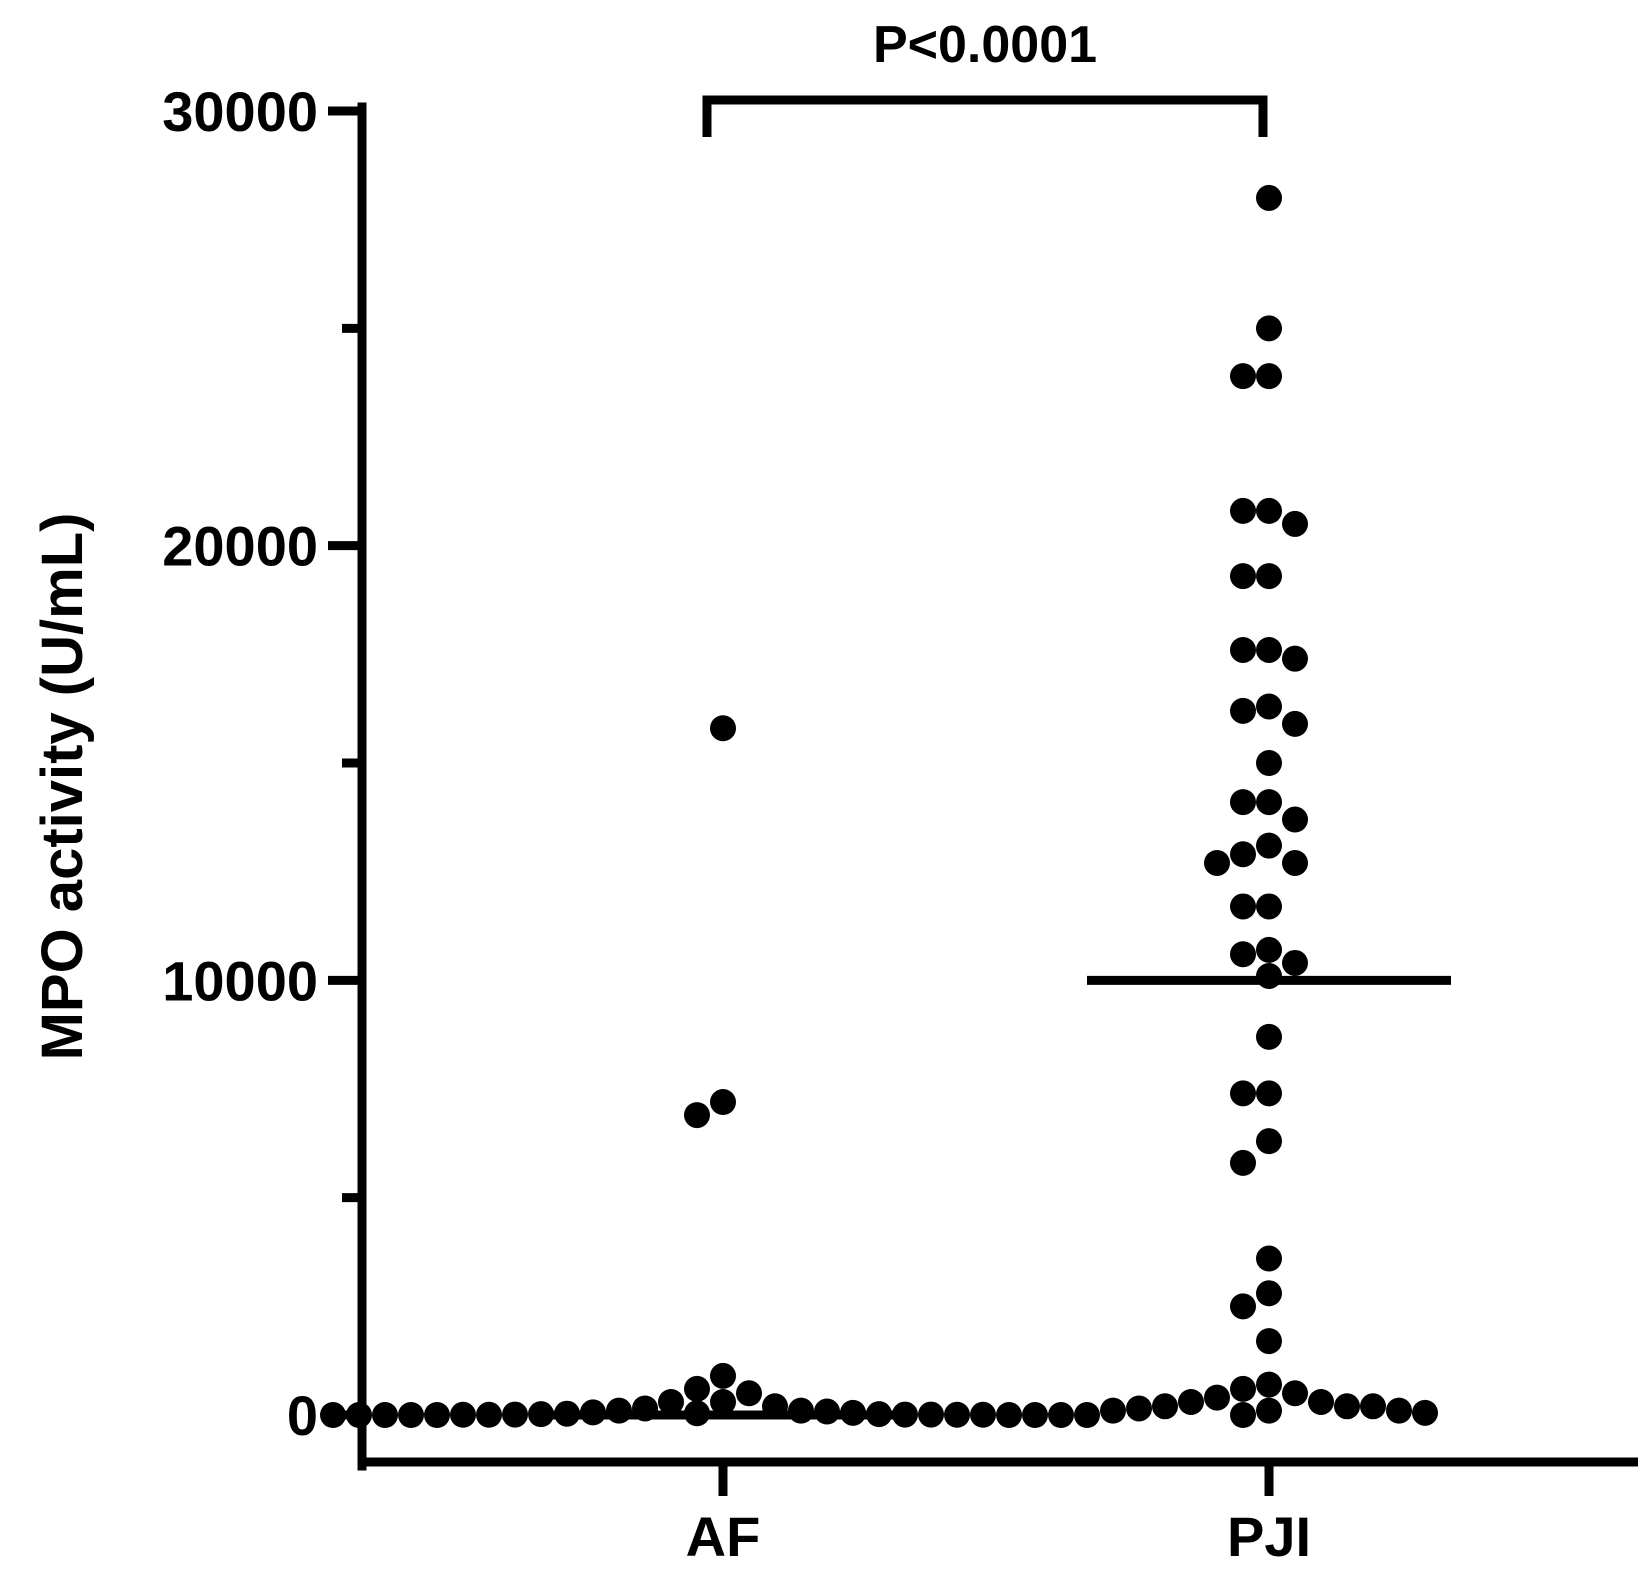 The image size is (1645, 1576). Describe the element at coordinates (985, 45) in the screenshot. I see `p-value-label: P<0.0001` at that location.